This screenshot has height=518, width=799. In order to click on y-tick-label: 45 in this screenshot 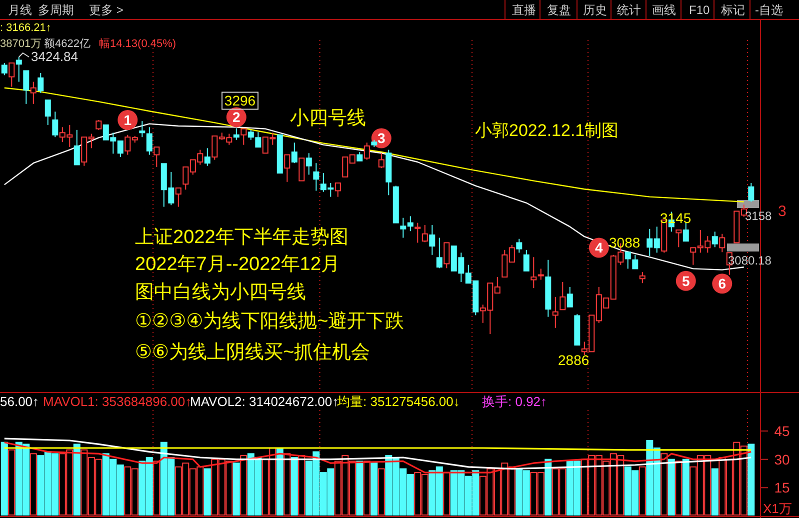, I will do `click(782, 431)`.